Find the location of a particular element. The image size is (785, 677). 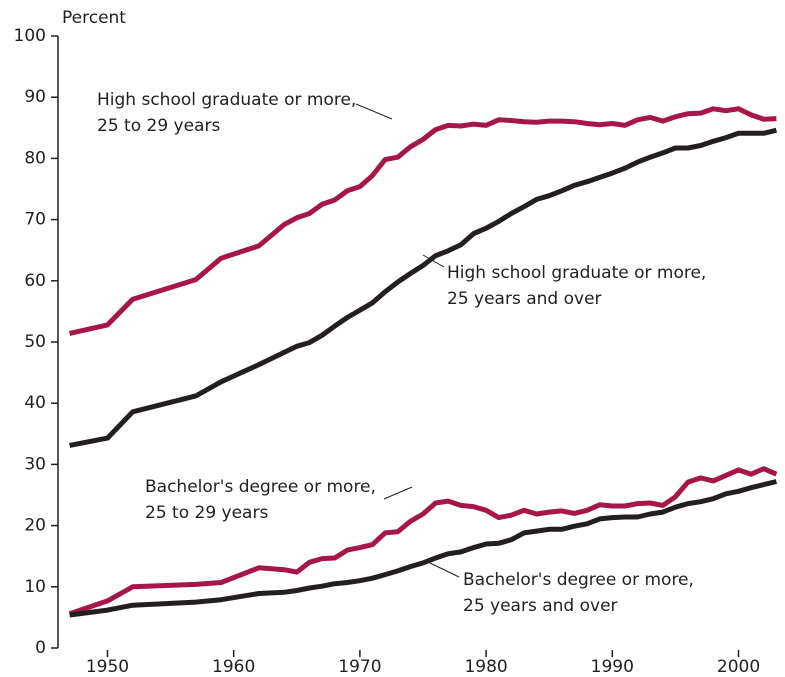

x-tick-label: 1960 is located at coordinates (233, 667).